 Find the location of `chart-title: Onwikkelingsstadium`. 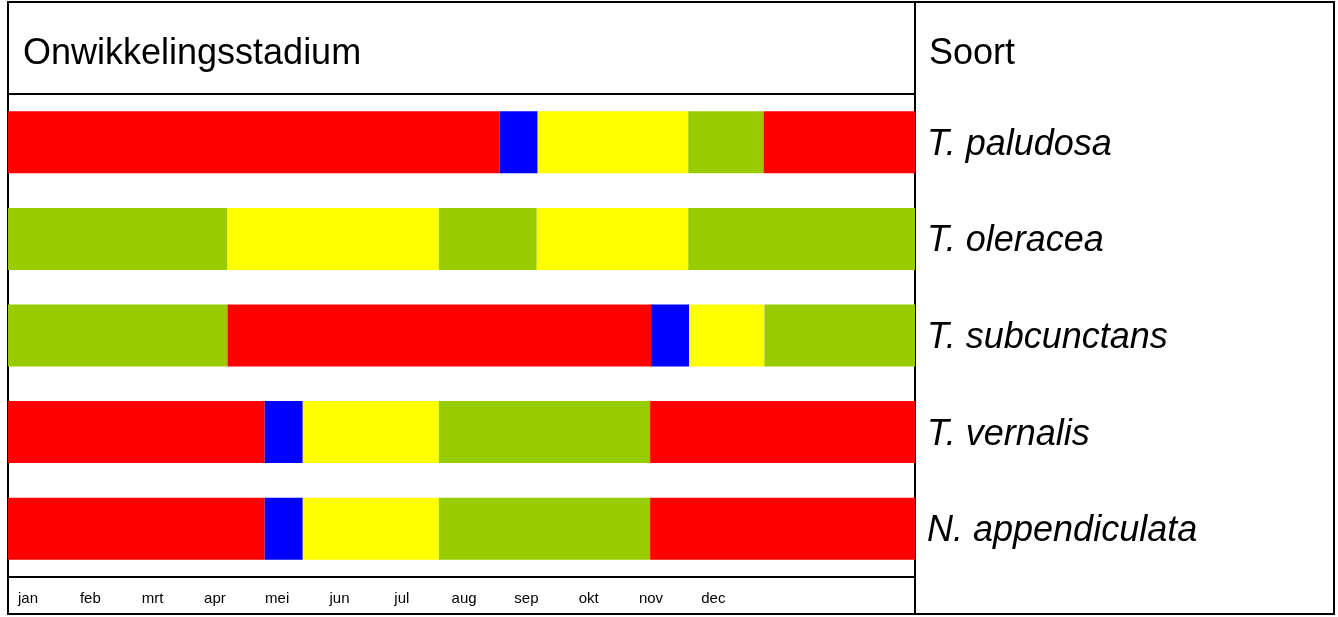

chart-title: Onwikkelingsstadium is located at coordinates (192, 51).